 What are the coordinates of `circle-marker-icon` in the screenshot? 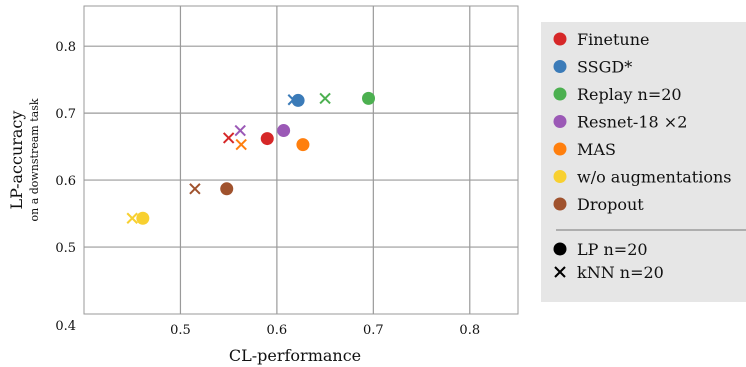 It's located at (560, 249).